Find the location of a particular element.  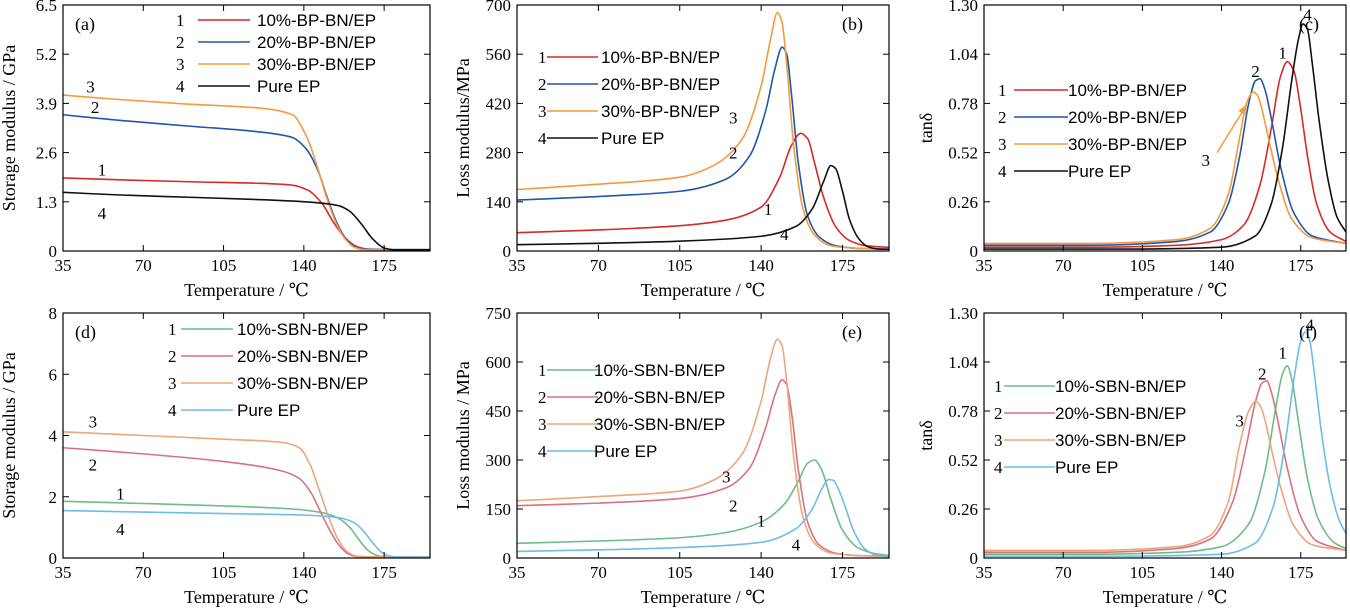

legend-label: 20%-BP-BN/EP is located at coordinates (660, 84).